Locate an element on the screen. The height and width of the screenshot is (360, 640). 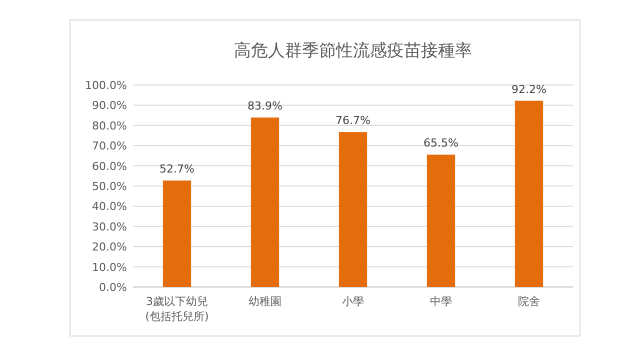
data-label: 52.7% is located at coordinates (177, 169).